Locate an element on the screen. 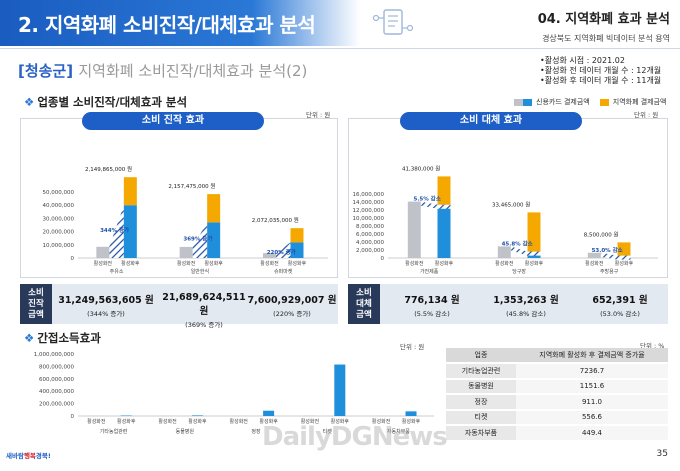 The image size is (680, 471). header-title-band is located at coordinates (180, 23).